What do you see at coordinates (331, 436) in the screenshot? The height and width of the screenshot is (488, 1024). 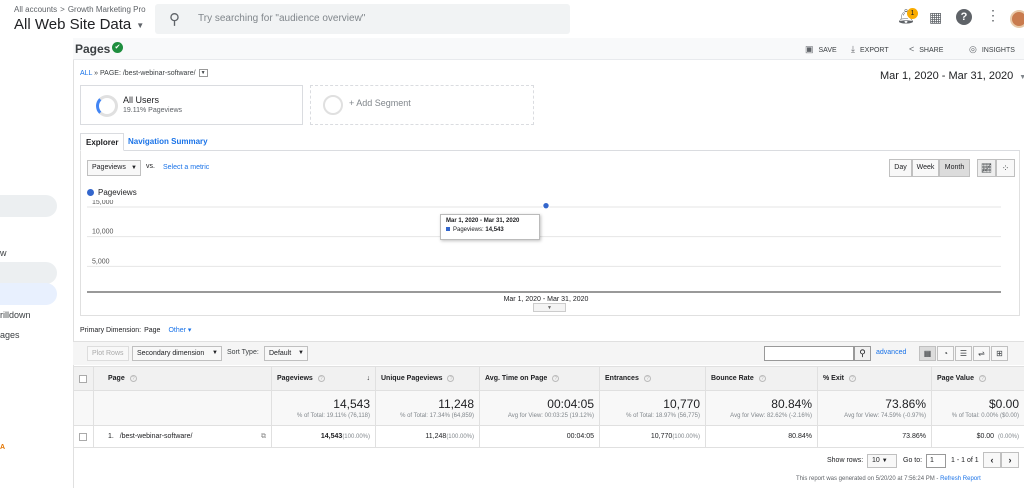 I see `row-pageviews: 14,543` at bounding box center [331, 436].